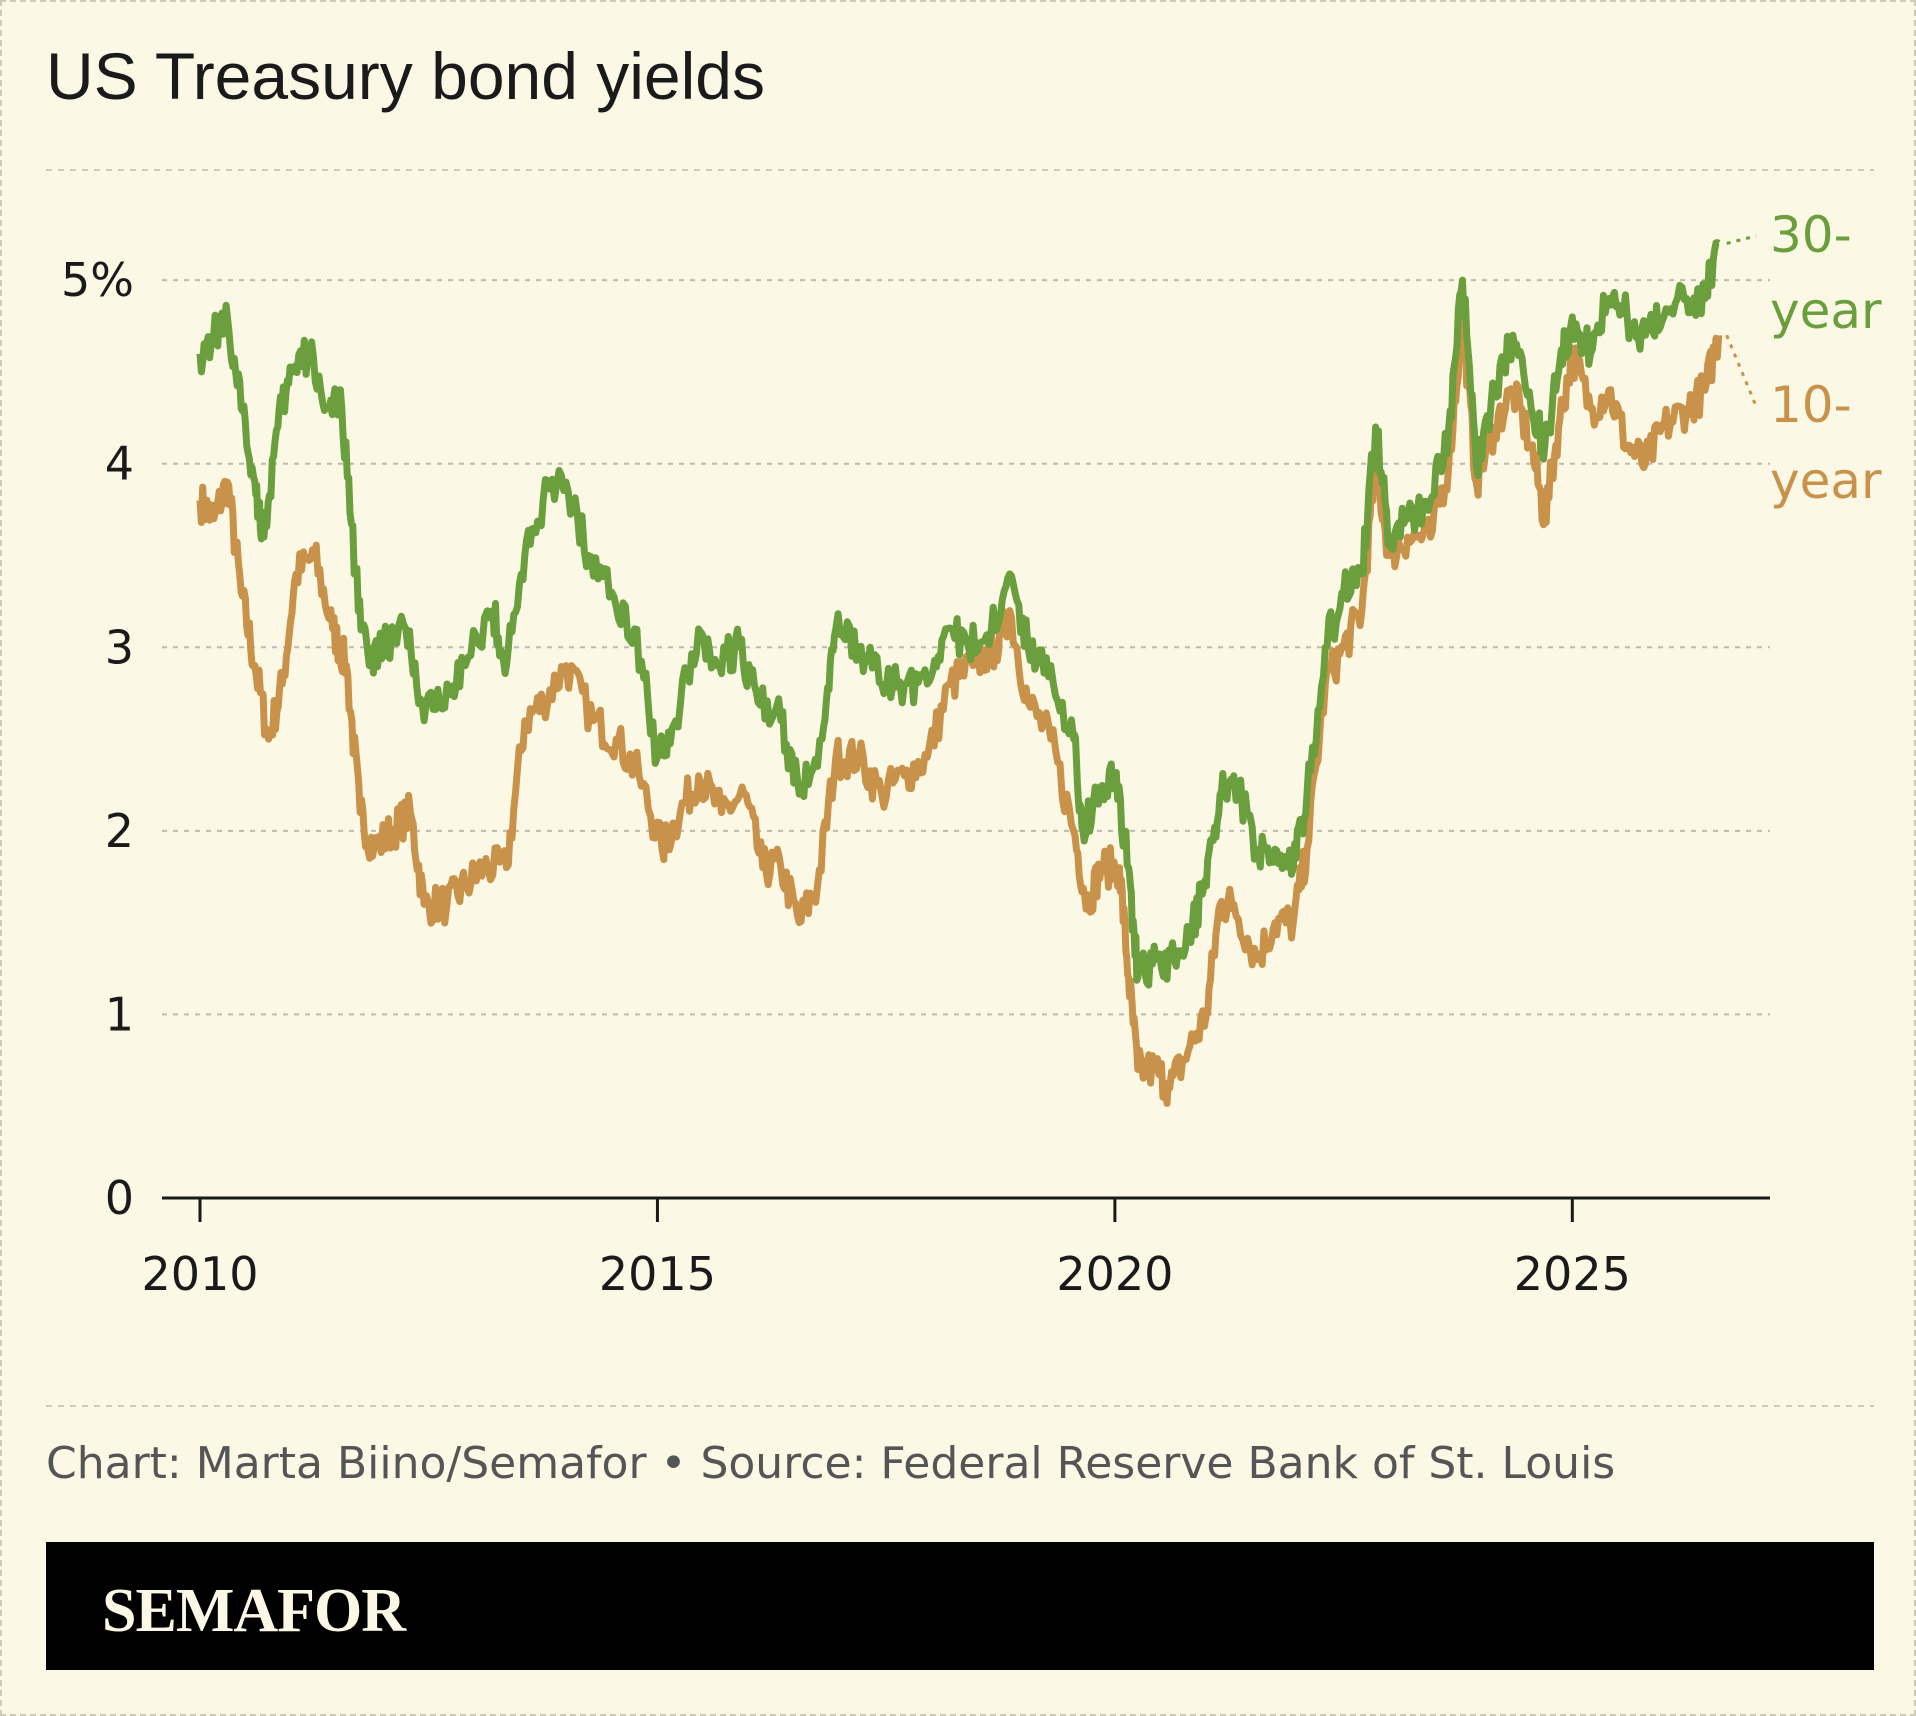  I want to click on x-tick-label: 2025, so click(1572, 1274).